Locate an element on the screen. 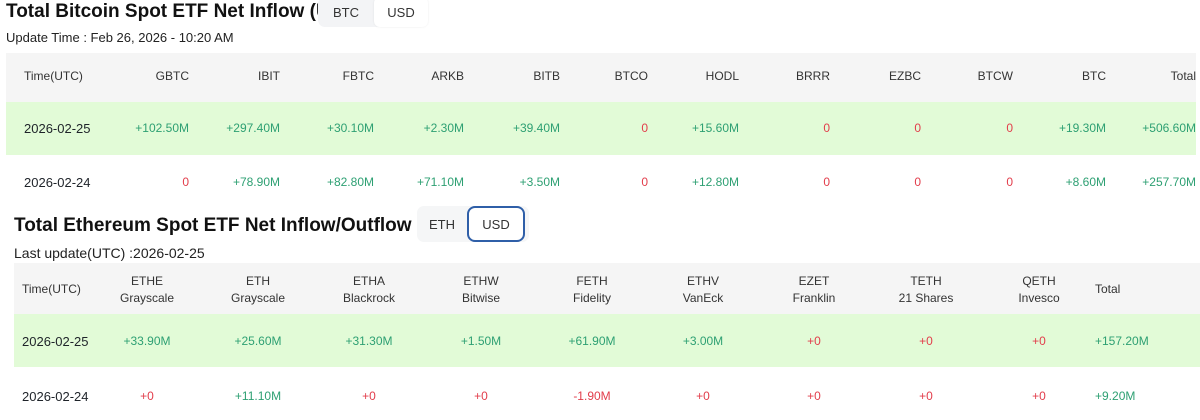 This screenshot has height=420, width=1200. toggle-btc-option: BTC is located at coordinates (346, 12).